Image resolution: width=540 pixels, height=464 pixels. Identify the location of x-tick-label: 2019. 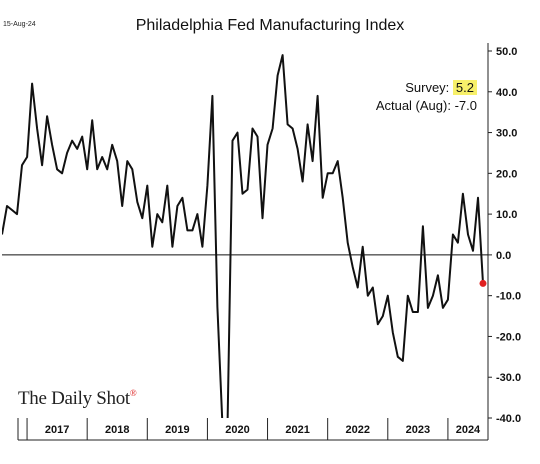
(177, 430).